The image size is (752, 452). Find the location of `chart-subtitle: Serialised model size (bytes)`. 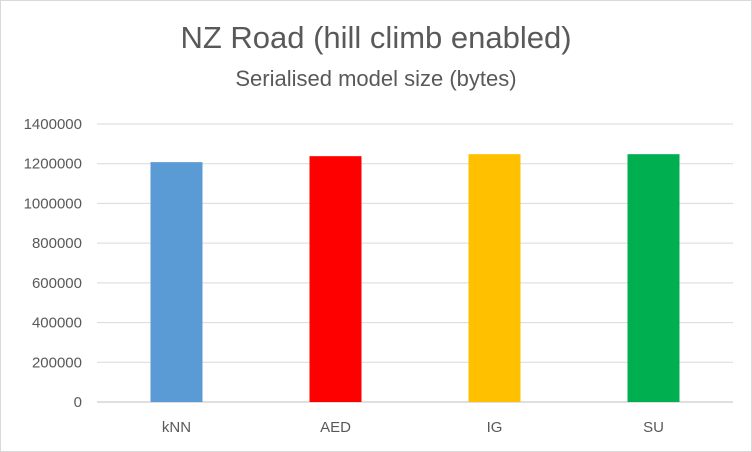

chart-subtitle: Serialised model size (bytes) is located at coordinates (376, 78).